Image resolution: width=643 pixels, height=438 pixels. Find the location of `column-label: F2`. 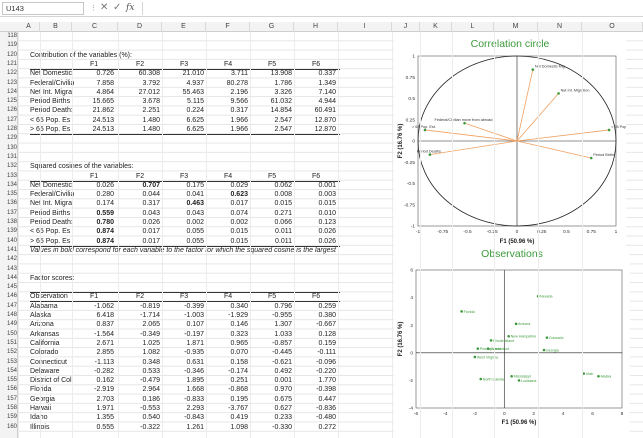

column-label: F2 is located at coordinates (140, 297).